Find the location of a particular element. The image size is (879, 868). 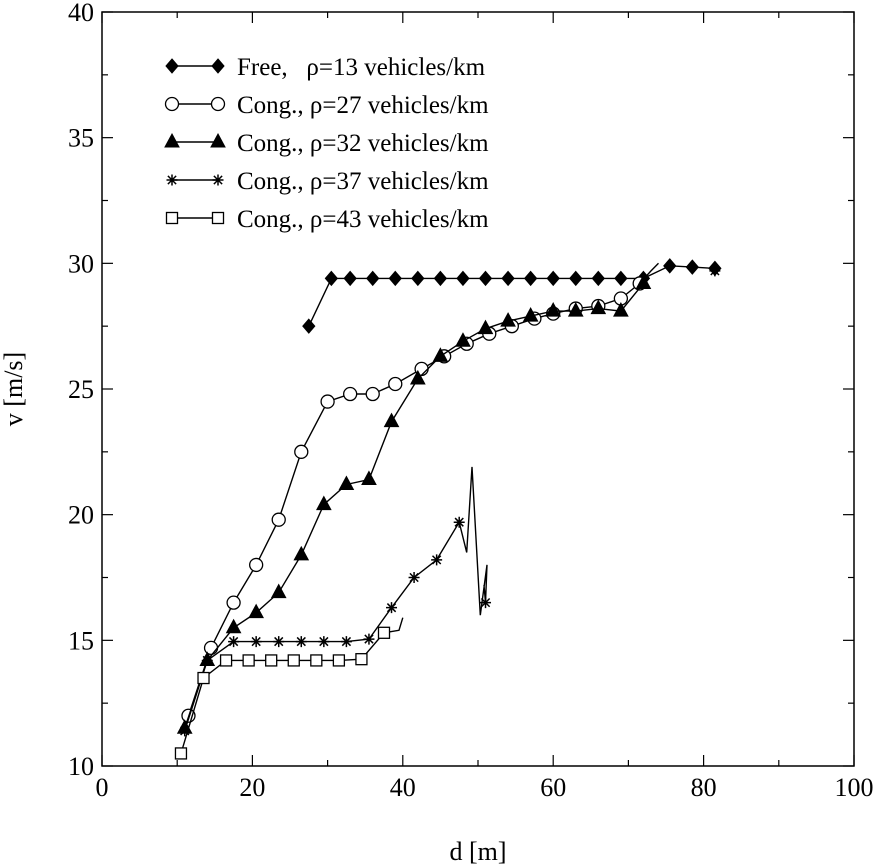

y-axis-title: v [m/s] is located at coordinates (14, 389).